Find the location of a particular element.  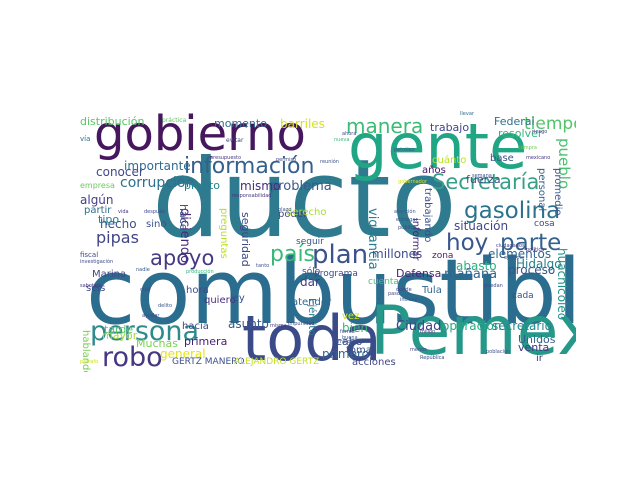

word-persona: persona is located at coordinates (145, 331).